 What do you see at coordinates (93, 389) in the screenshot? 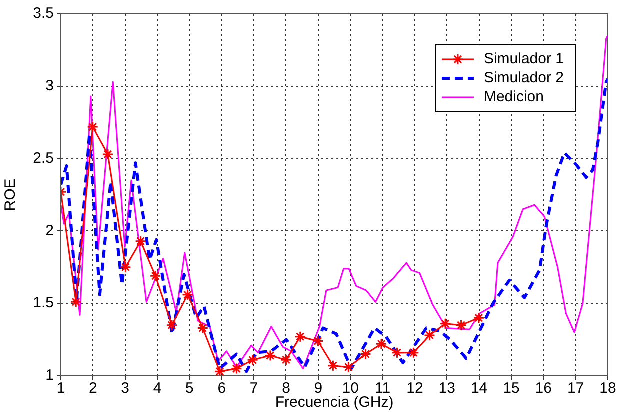
I see `x-tick-label: 2` at bounding box center [93, 389].